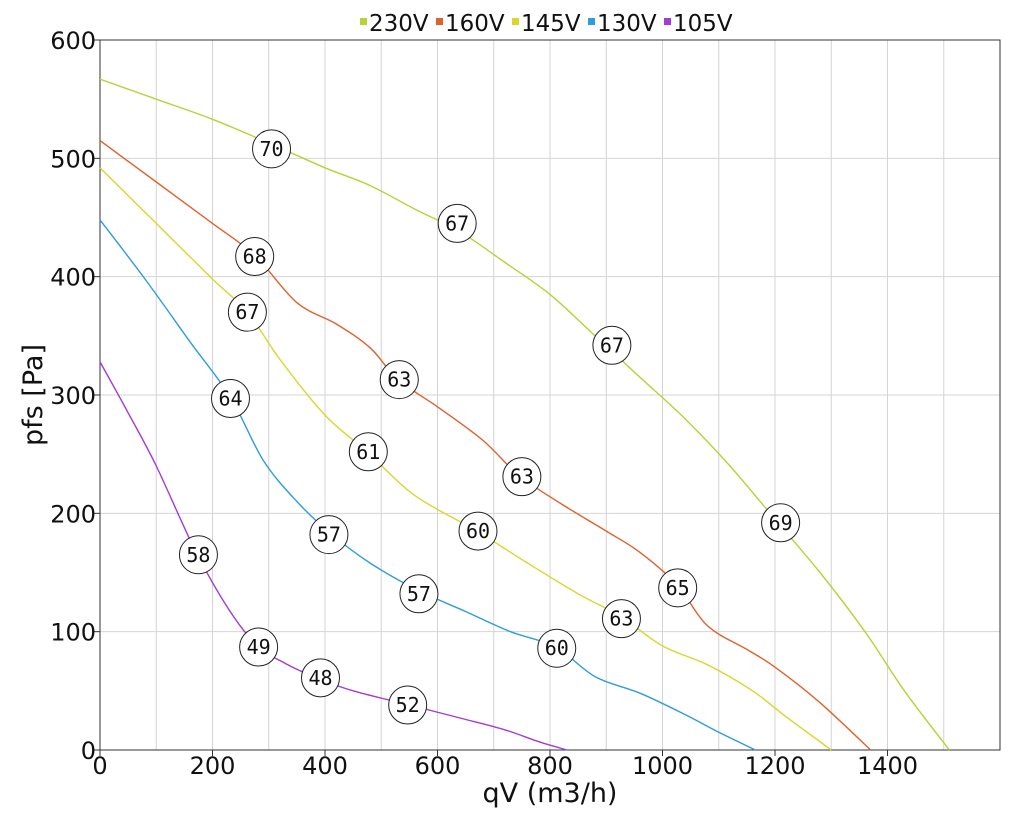  What do you see at coordinates (438, 766) in the screenshot?
I see `x-tick-label: 600` at bounding box center [438, 766].